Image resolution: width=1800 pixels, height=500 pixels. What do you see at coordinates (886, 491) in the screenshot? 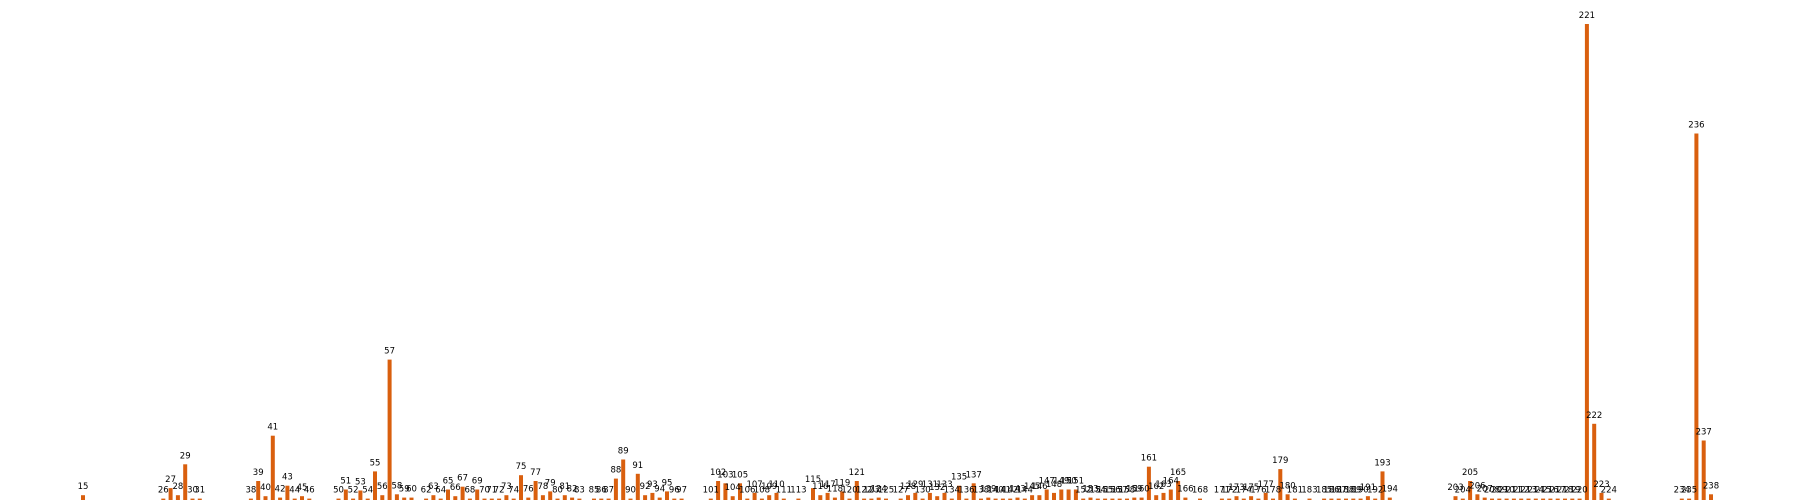
I see `bar-label-125: 125` at bounding box center [886, 491].